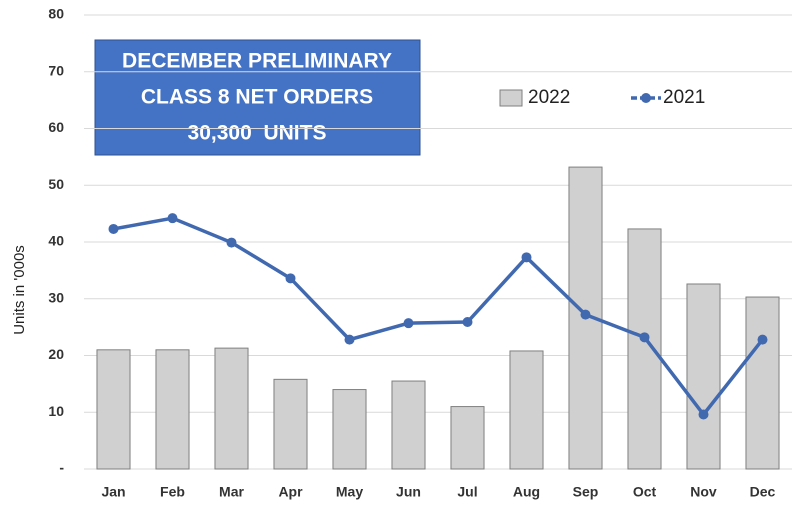 The width and height of the screenshot is (800, 532). I want to click on x-tick-label: Feb, so click(172, 492).